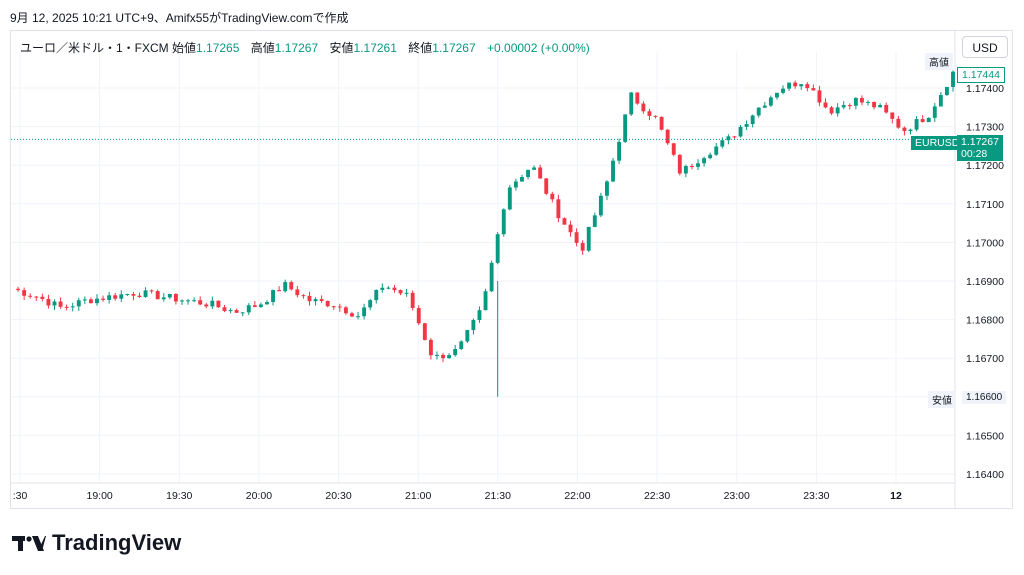  I want to click on x-tick-label: 23:00, so click(737, 496).